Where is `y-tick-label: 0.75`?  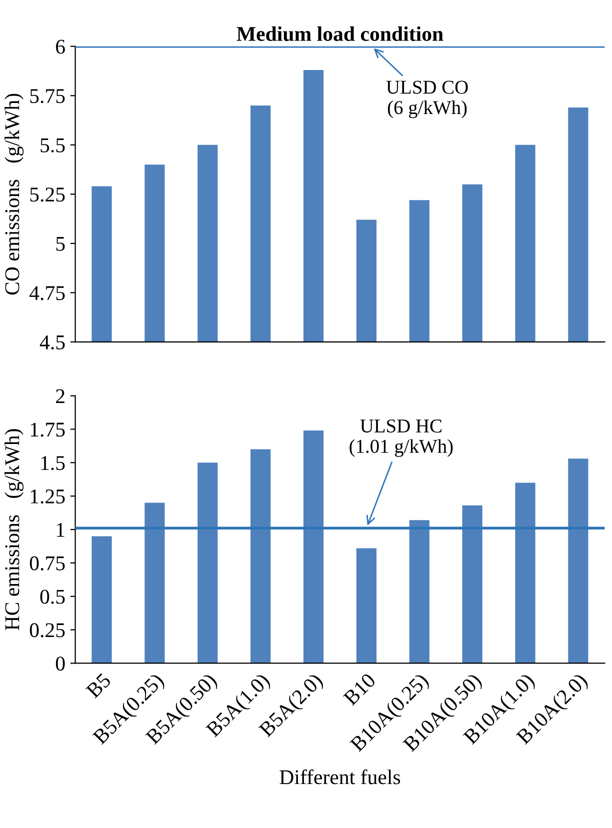
y-tick-label: 0.75 is located at coordinates (47, 563).